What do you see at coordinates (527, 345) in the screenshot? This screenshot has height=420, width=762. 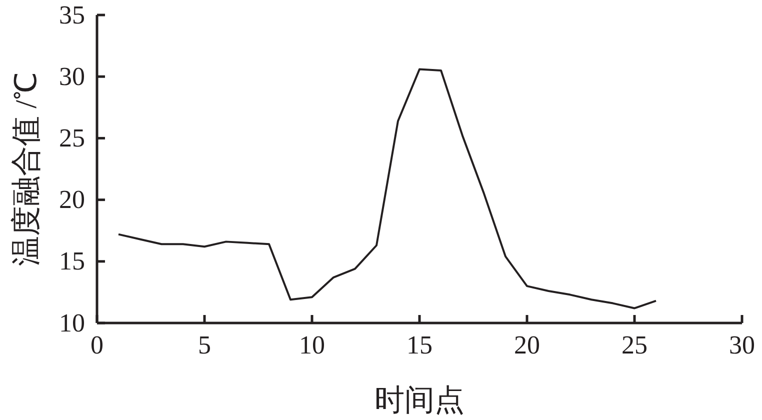 I see `x-tick-label: 20` at bounding box center [527, 345].